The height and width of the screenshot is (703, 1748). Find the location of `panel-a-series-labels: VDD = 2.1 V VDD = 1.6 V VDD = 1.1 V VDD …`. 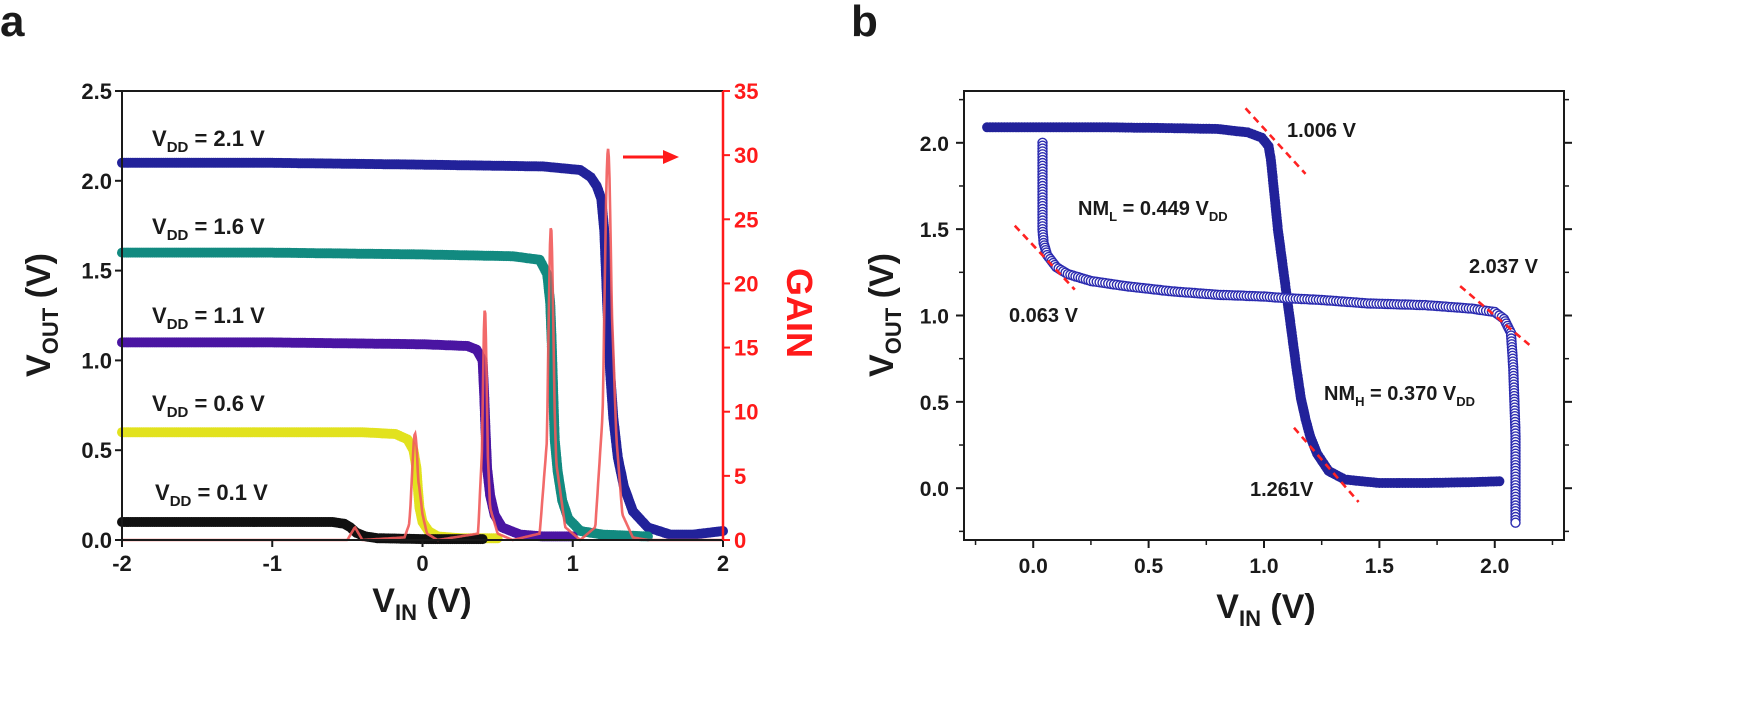

panel-a-series-labels: VDD = 2.1 V VDD = 1.6 V VDD = 1.1 V VDD … is located at coordinates (210, 318).